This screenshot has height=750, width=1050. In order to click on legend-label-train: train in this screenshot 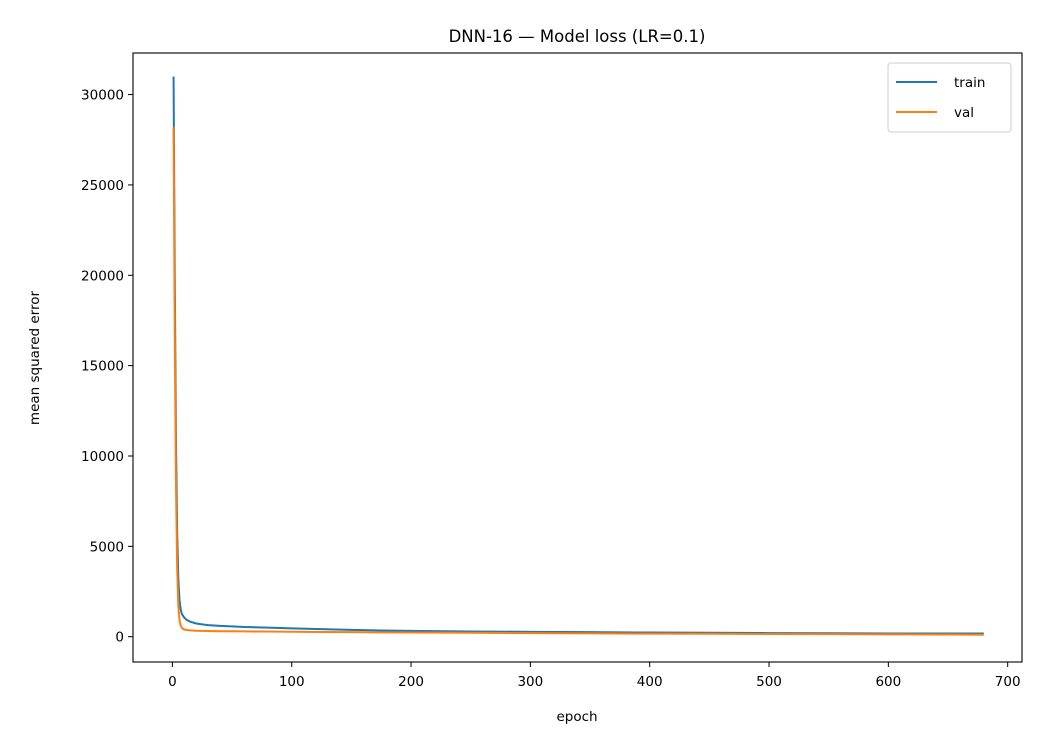, I will do `click(969, 83)`.